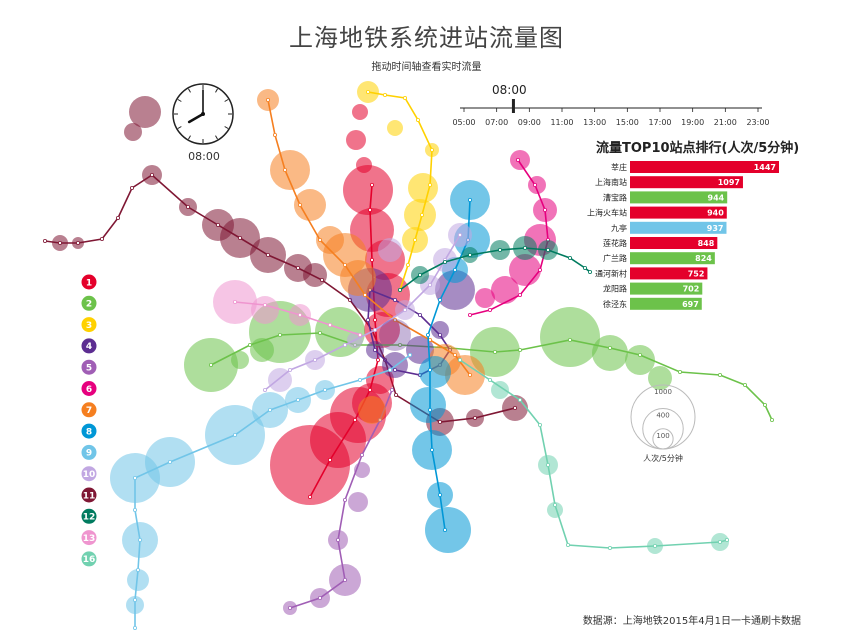 The image size is (853, 639). I want to click on bar-value-label: 940, so click(715, 213).